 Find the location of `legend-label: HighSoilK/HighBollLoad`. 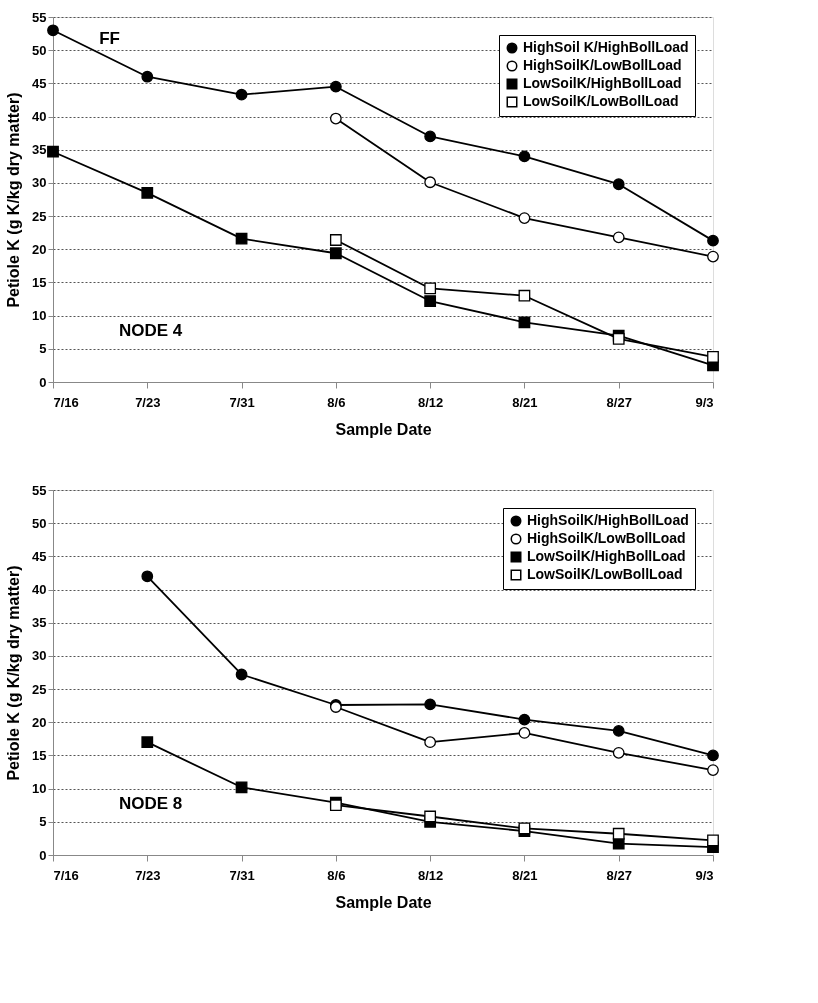

legend-label: HighSoilK/HighBollLoad is located at coordinates (608, 520).